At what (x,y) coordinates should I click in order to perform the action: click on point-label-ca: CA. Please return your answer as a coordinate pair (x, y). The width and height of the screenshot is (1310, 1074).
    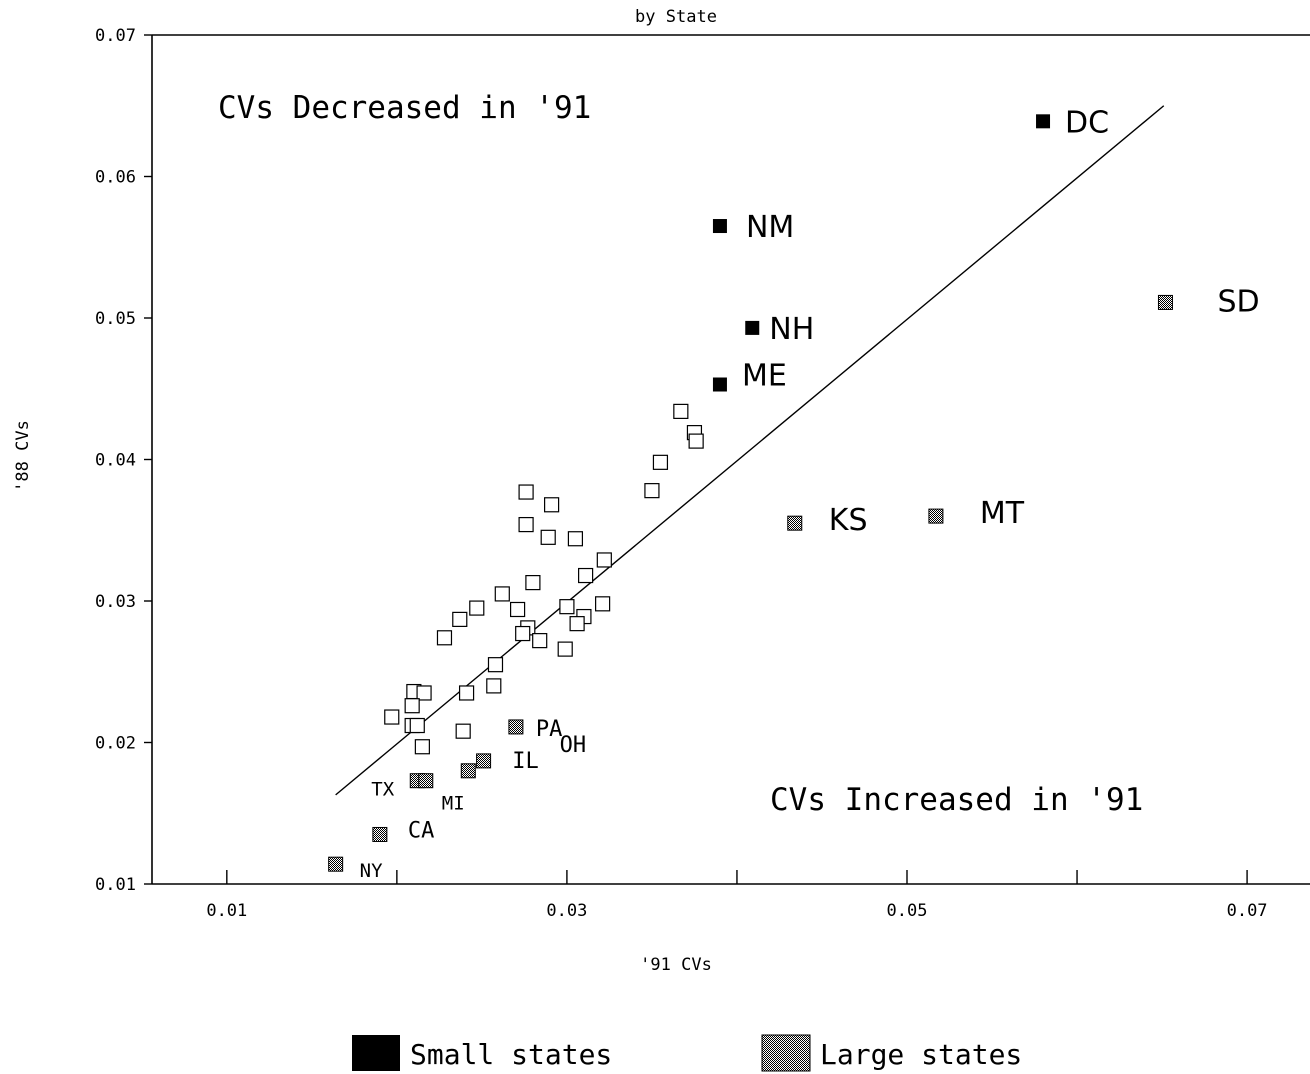
    Looking at the image, I should click on (421, 830).